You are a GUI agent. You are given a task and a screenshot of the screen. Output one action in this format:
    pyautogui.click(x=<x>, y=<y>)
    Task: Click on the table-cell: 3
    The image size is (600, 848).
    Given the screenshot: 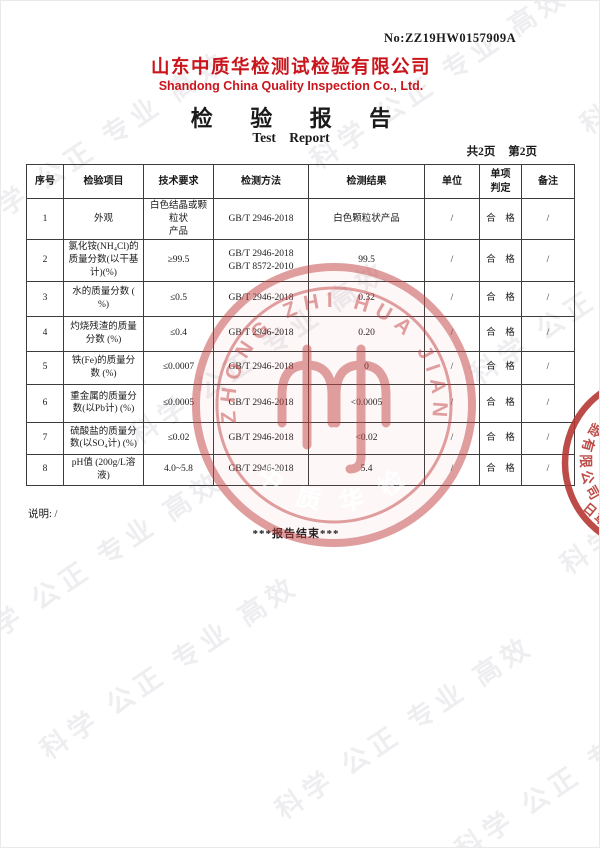 What is the action you would take?
    pyautogui.click(x=45, y=298)
    